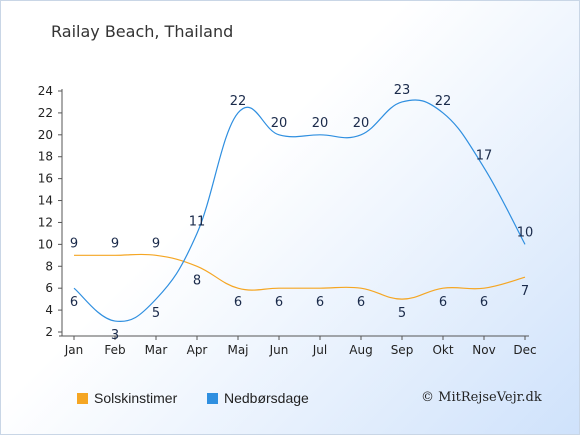  I want to click on y-tick-label: 20, so click(45, 135).